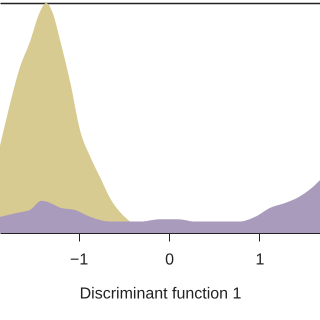 Image resolution: width=320 pixels, height=320 pixels. Describe the element at coordinates (161, 294) in the screenshot. I see `x-axis-title: Discriminant function 1` at that location.